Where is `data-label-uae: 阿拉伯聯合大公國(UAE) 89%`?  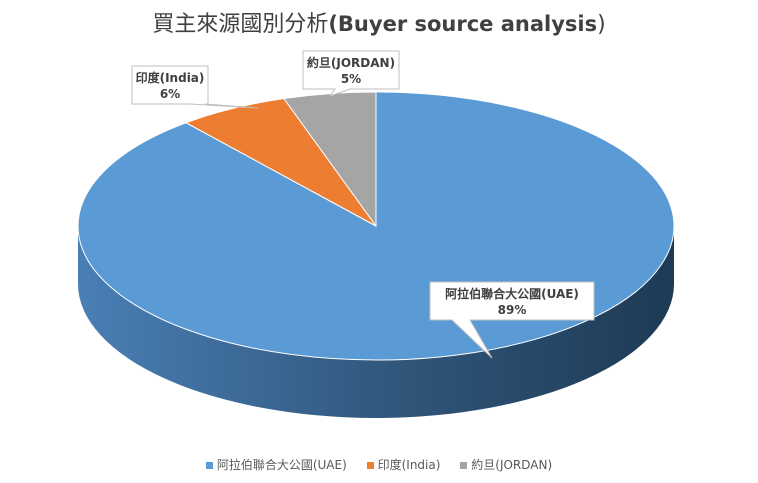
data-label-uae: 阿拉伯聯合大公國(UAE) 89% is located at coordinates (512, 320).